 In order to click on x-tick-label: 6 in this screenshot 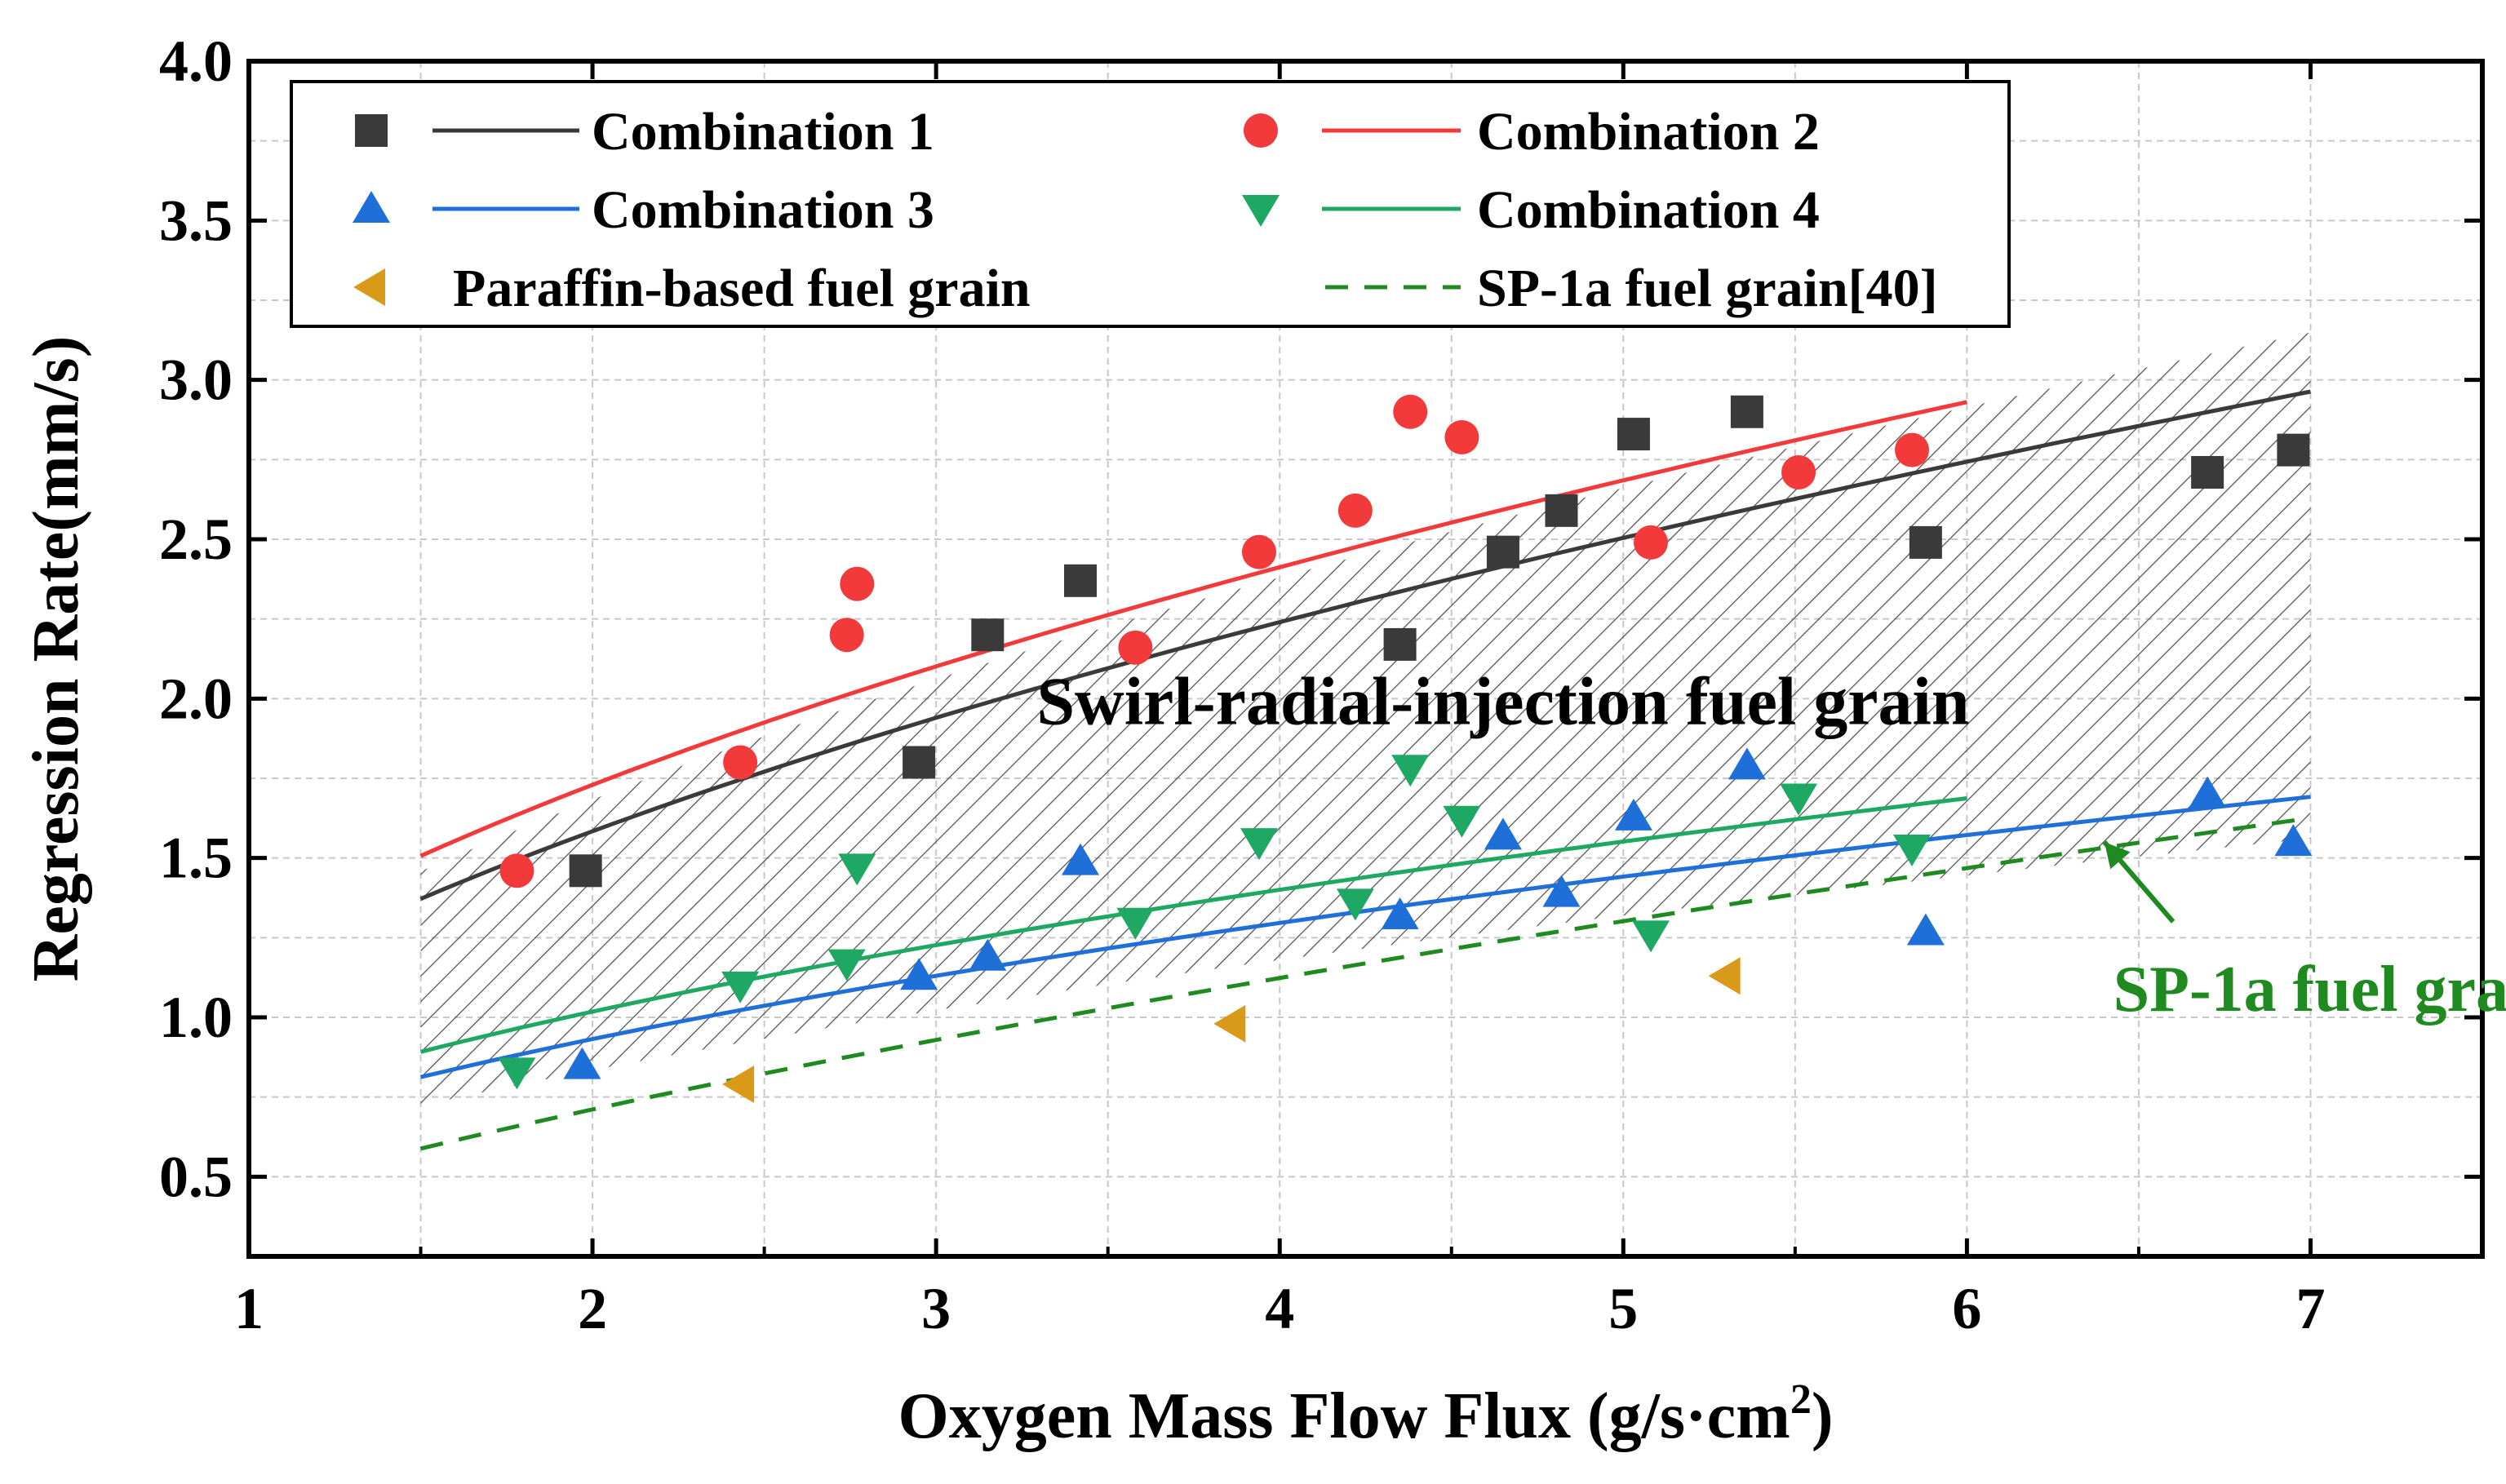, I will do `click(1967, 1308)`.